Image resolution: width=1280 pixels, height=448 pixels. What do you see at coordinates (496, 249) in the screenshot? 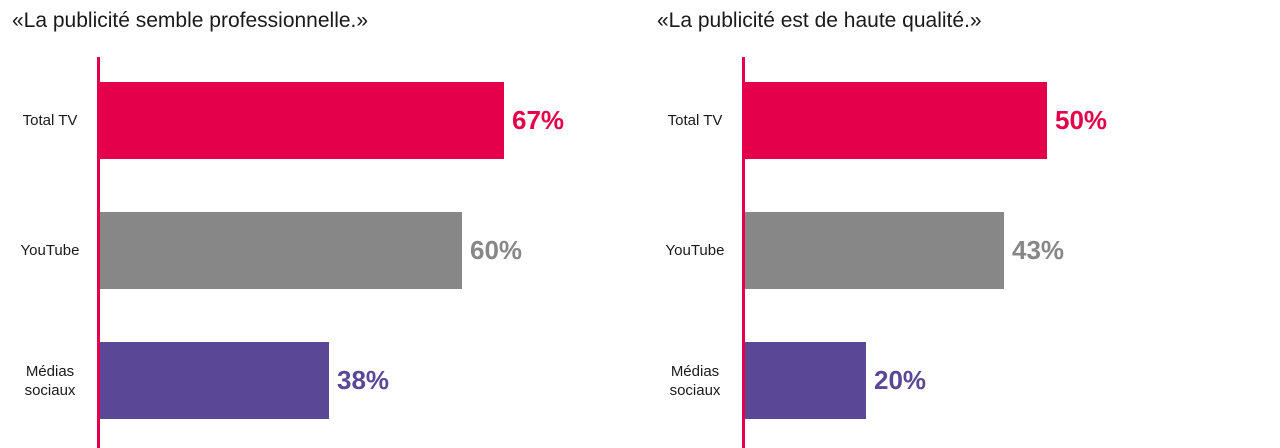
I see `value-label: 60%` at bounding box center [496, 249].